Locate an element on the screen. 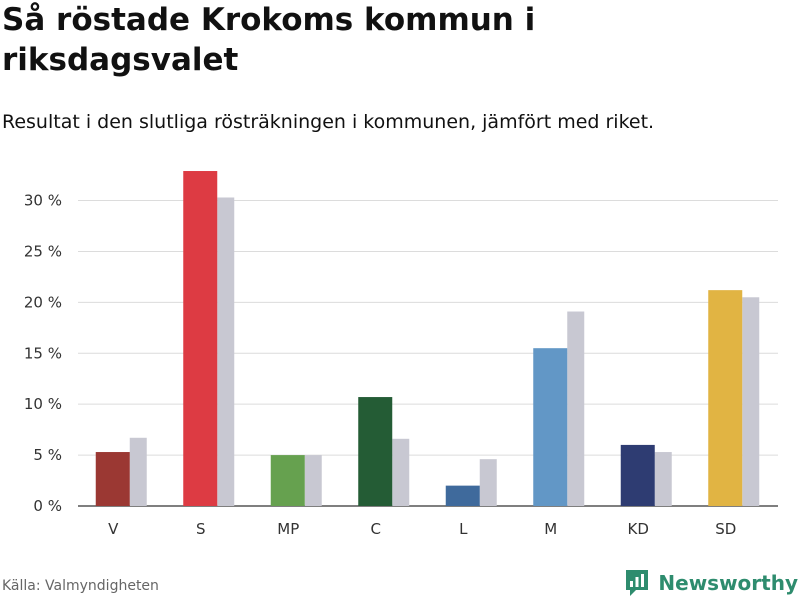  x-axis-labels: V S MP C L M KD SD is located at coordinates (422, 529).